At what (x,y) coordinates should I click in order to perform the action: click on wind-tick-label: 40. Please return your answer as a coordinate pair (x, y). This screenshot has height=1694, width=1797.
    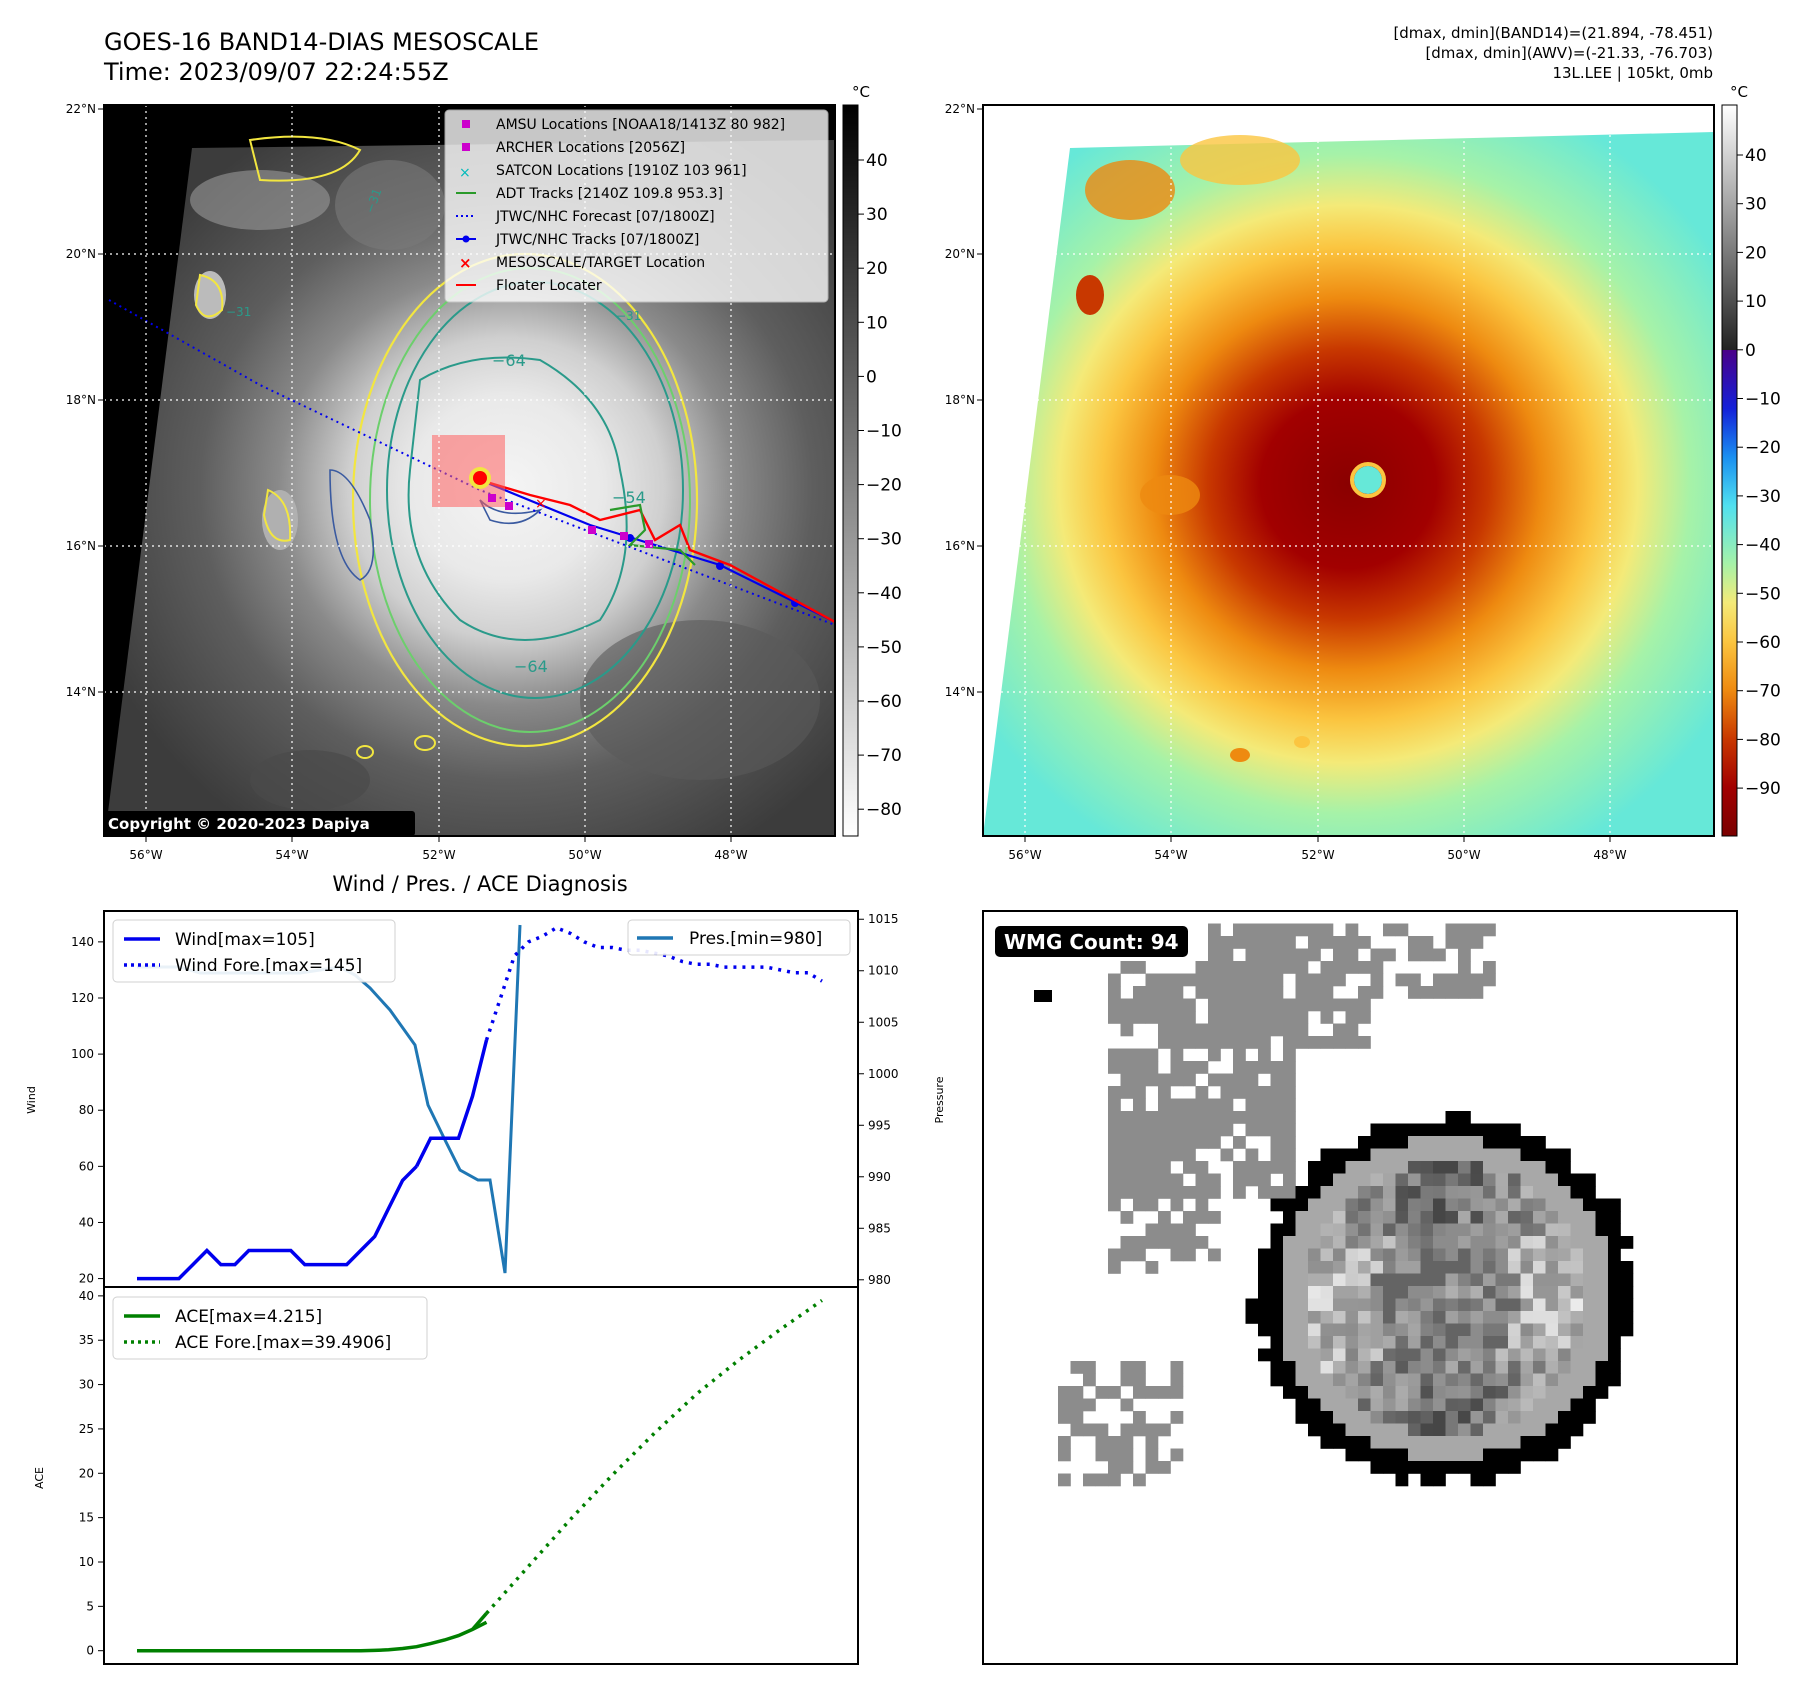
    Looking at the image, I should click on (86, 1222).